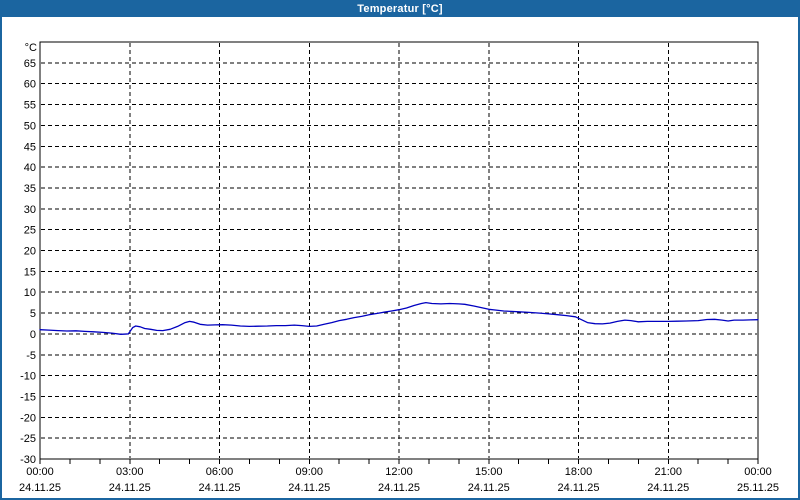 Image resolution: width=800 pixels, height=500 pixels. I want to click on x-tick-time-label: 15:00, so click(489, 472).